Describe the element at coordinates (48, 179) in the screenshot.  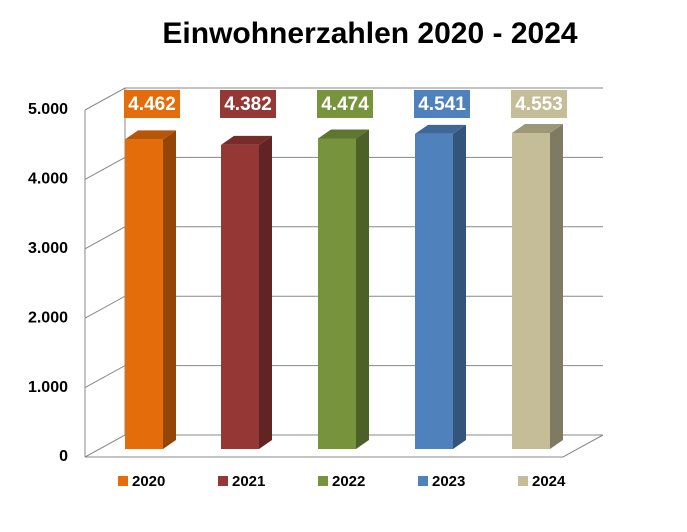
I see `y-tick-label: 4.000` at that location.